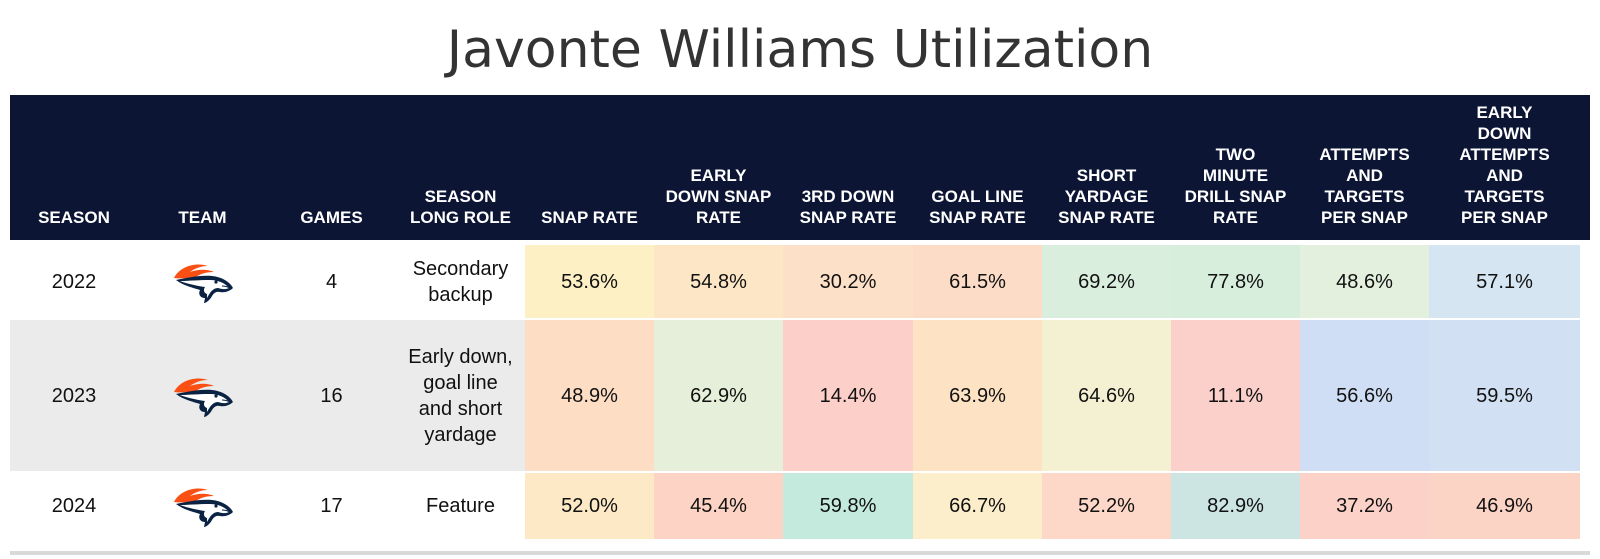  Describe the element at coordinates (718, 196) in the screenshot. I see `column-header: EARLY DOWN SNAP RATE` at that location.